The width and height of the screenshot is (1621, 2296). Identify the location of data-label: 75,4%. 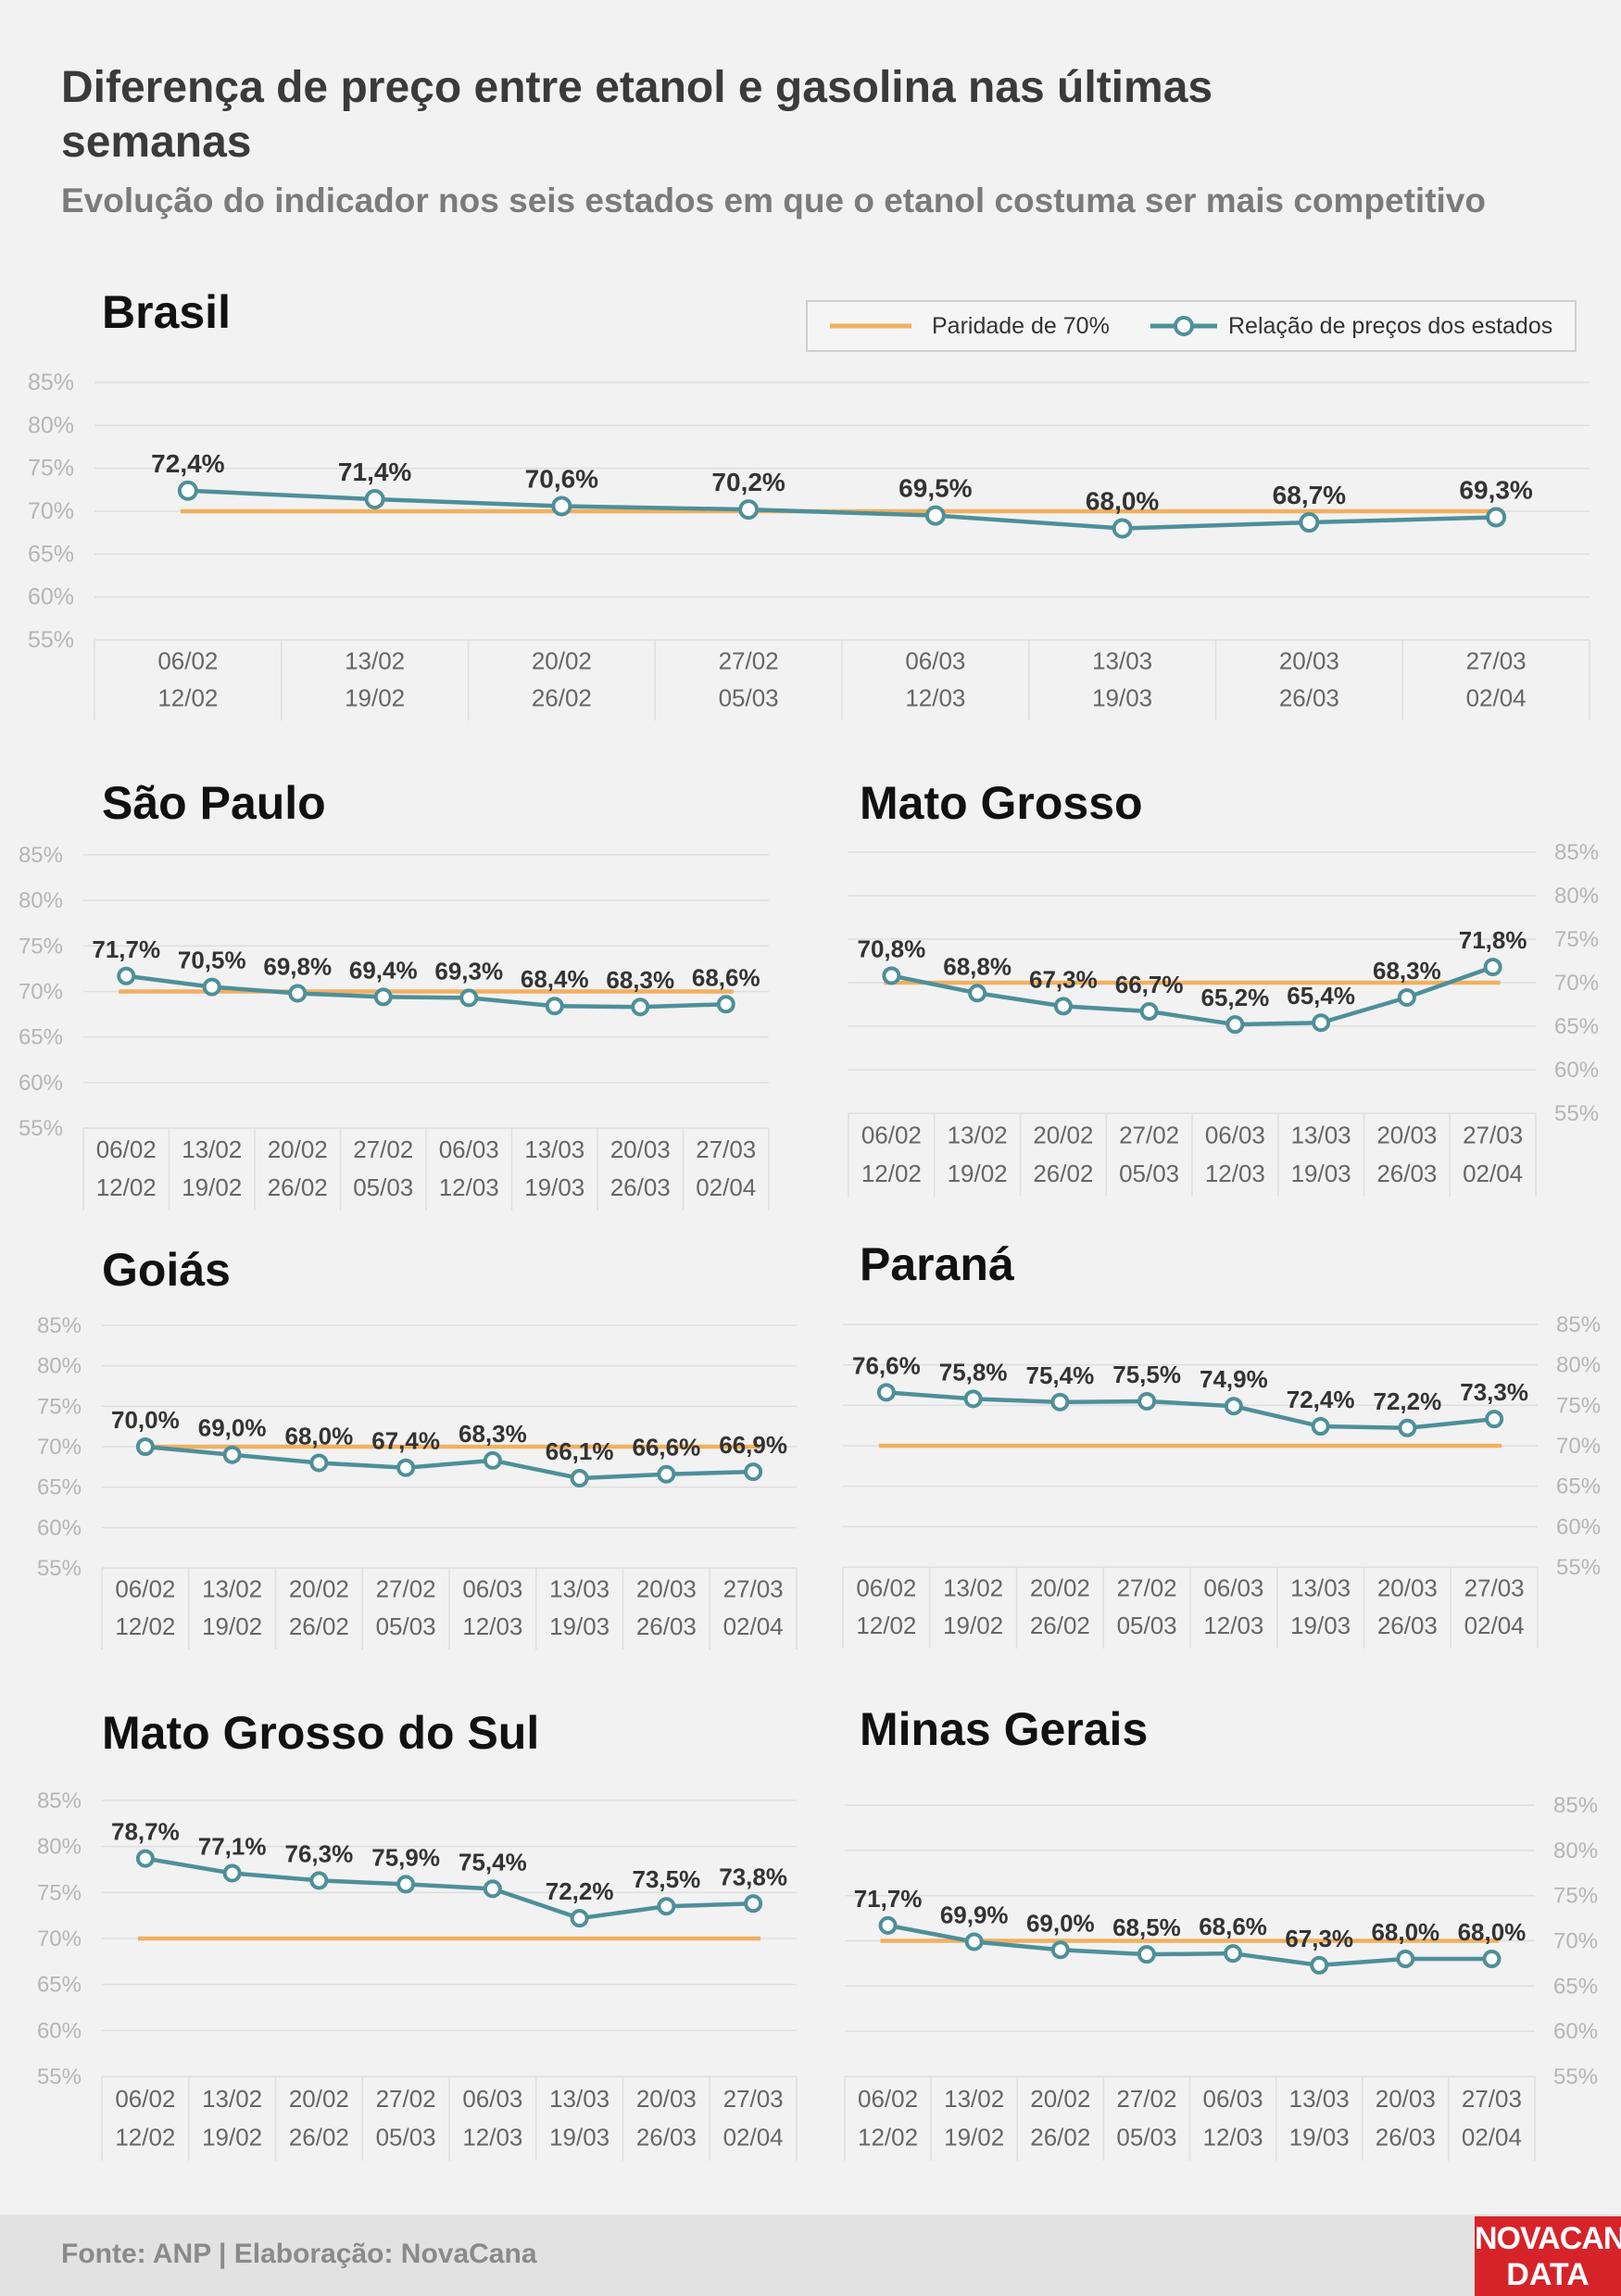
(1060, 1375).